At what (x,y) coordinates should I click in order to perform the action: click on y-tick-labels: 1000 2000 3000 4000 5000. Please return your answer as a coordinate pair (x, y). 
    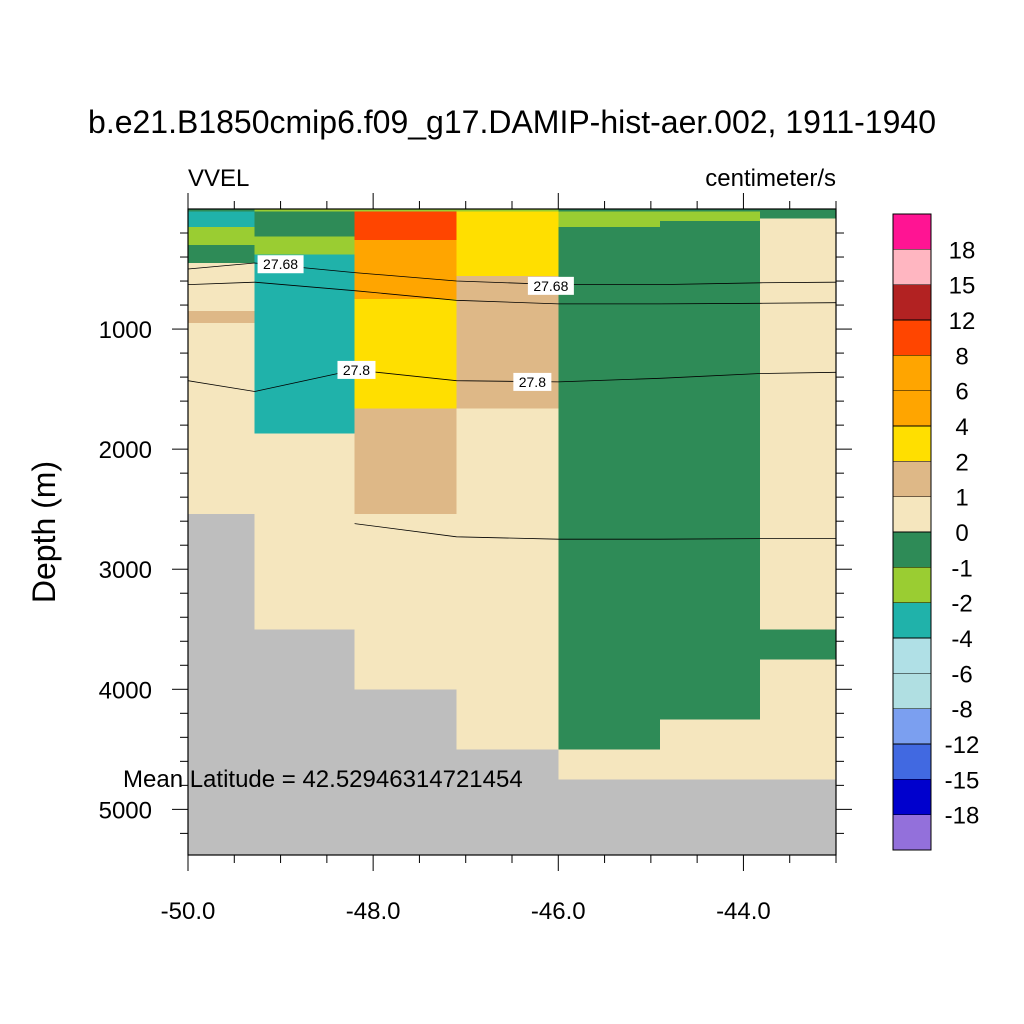
    Looking at the image, I should click on (125, 570).